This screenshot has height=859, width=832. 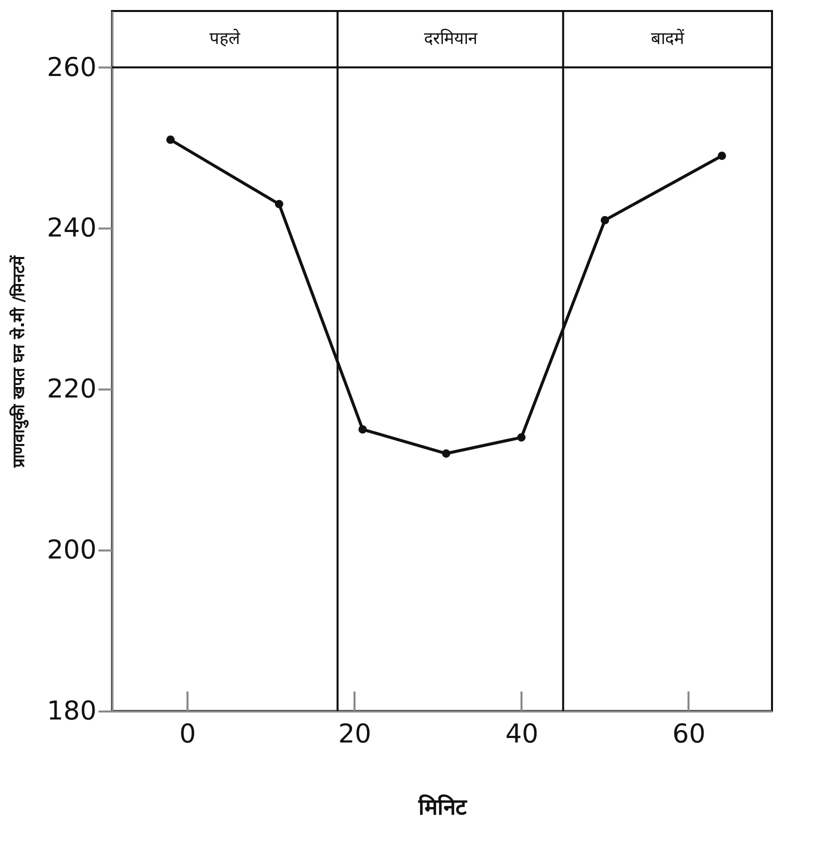 I want to click on y-tick-label: 180, so click(x=71, y=711).